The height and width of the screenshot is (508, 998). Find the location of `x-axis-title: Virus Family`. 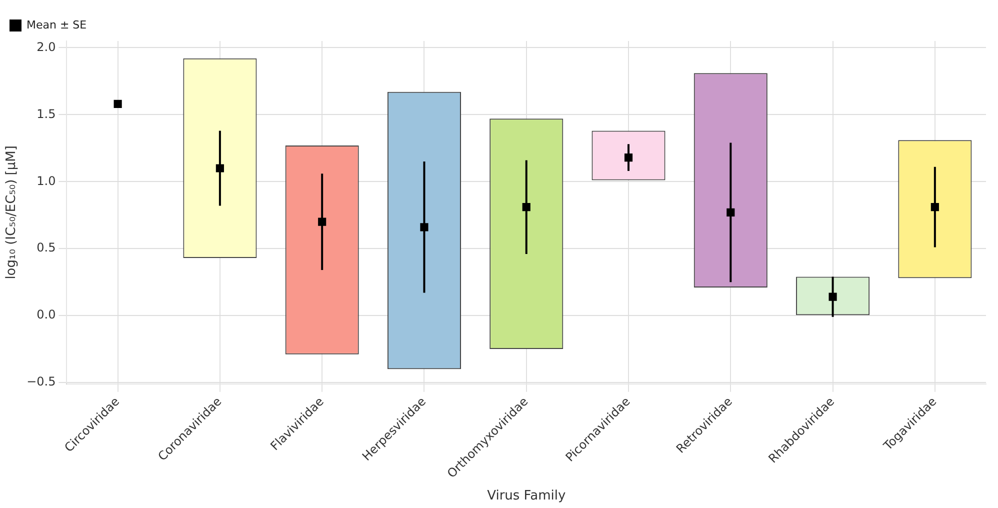

x-axis-title: Virus Family is located at coordinates (526, 496).